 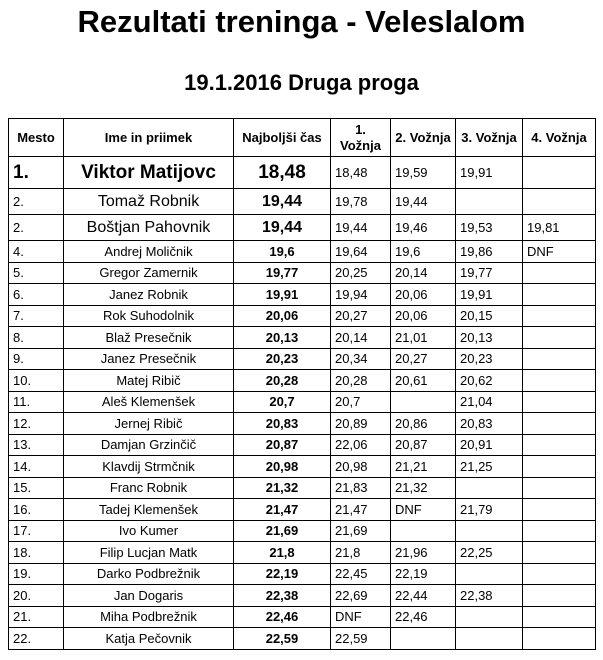 I want to click on table-row: 2. Tomaž Robnik 19,44 19,78 19,44, so click(x=302, y=201).